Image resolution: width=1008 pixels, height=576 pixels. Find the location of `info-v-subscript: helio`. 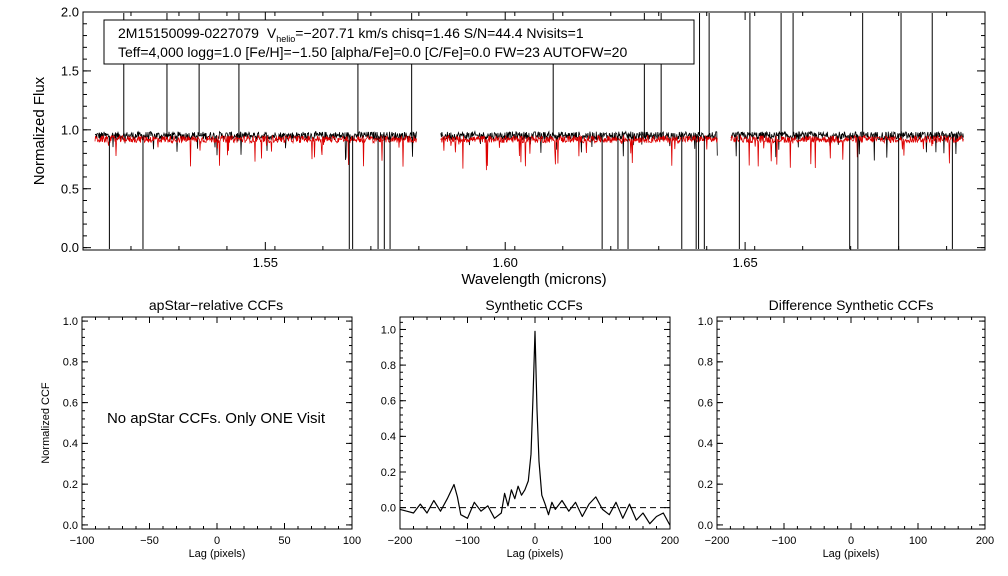

info-v-subscript: helio is located at coordinates (285, 39).